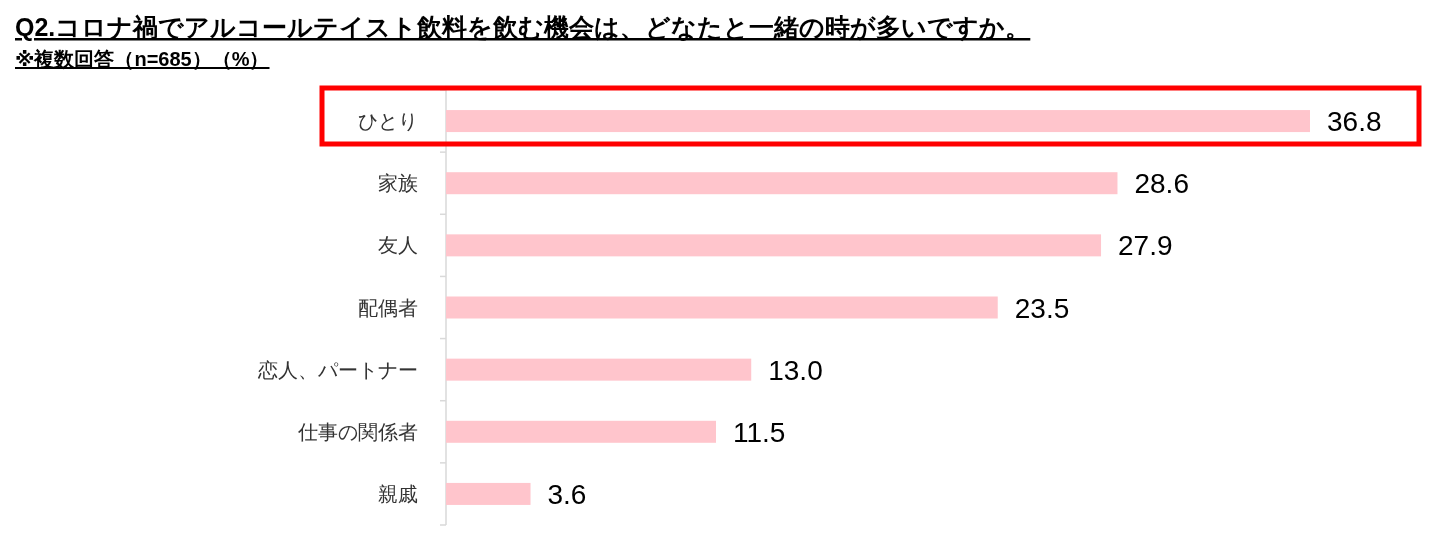 The image size is (1439, 535). What do you see at coordinates (398, 245) in the screenshot?
I see `y-tick-label: 友人` at bounding box center [398, 245].